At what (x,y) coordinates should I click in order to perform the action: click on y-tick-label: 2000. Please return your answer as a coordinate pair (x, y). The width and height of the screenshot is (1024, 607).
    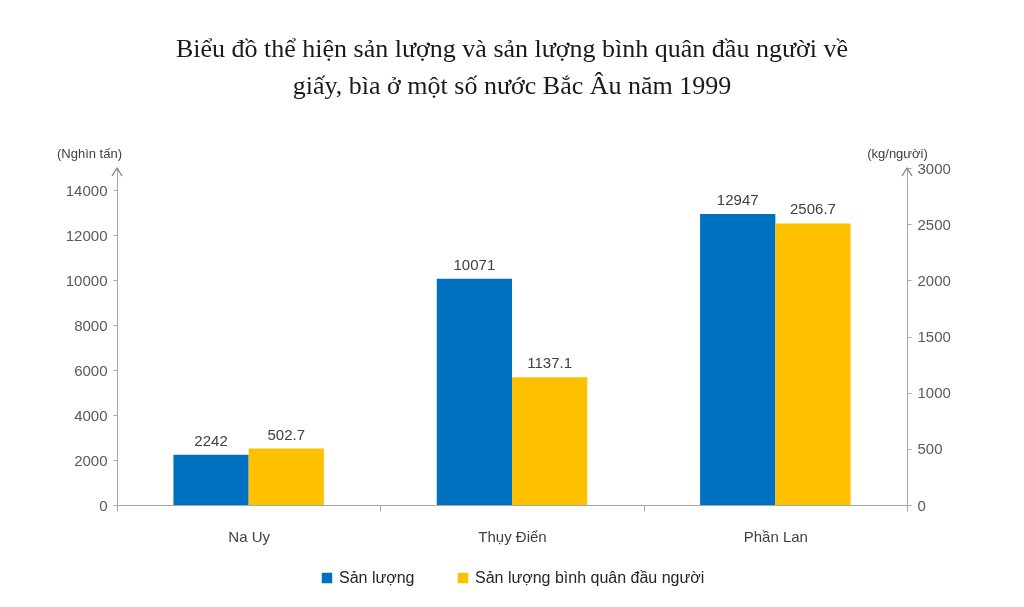
    Looking at the image, I should click on (91, 460).